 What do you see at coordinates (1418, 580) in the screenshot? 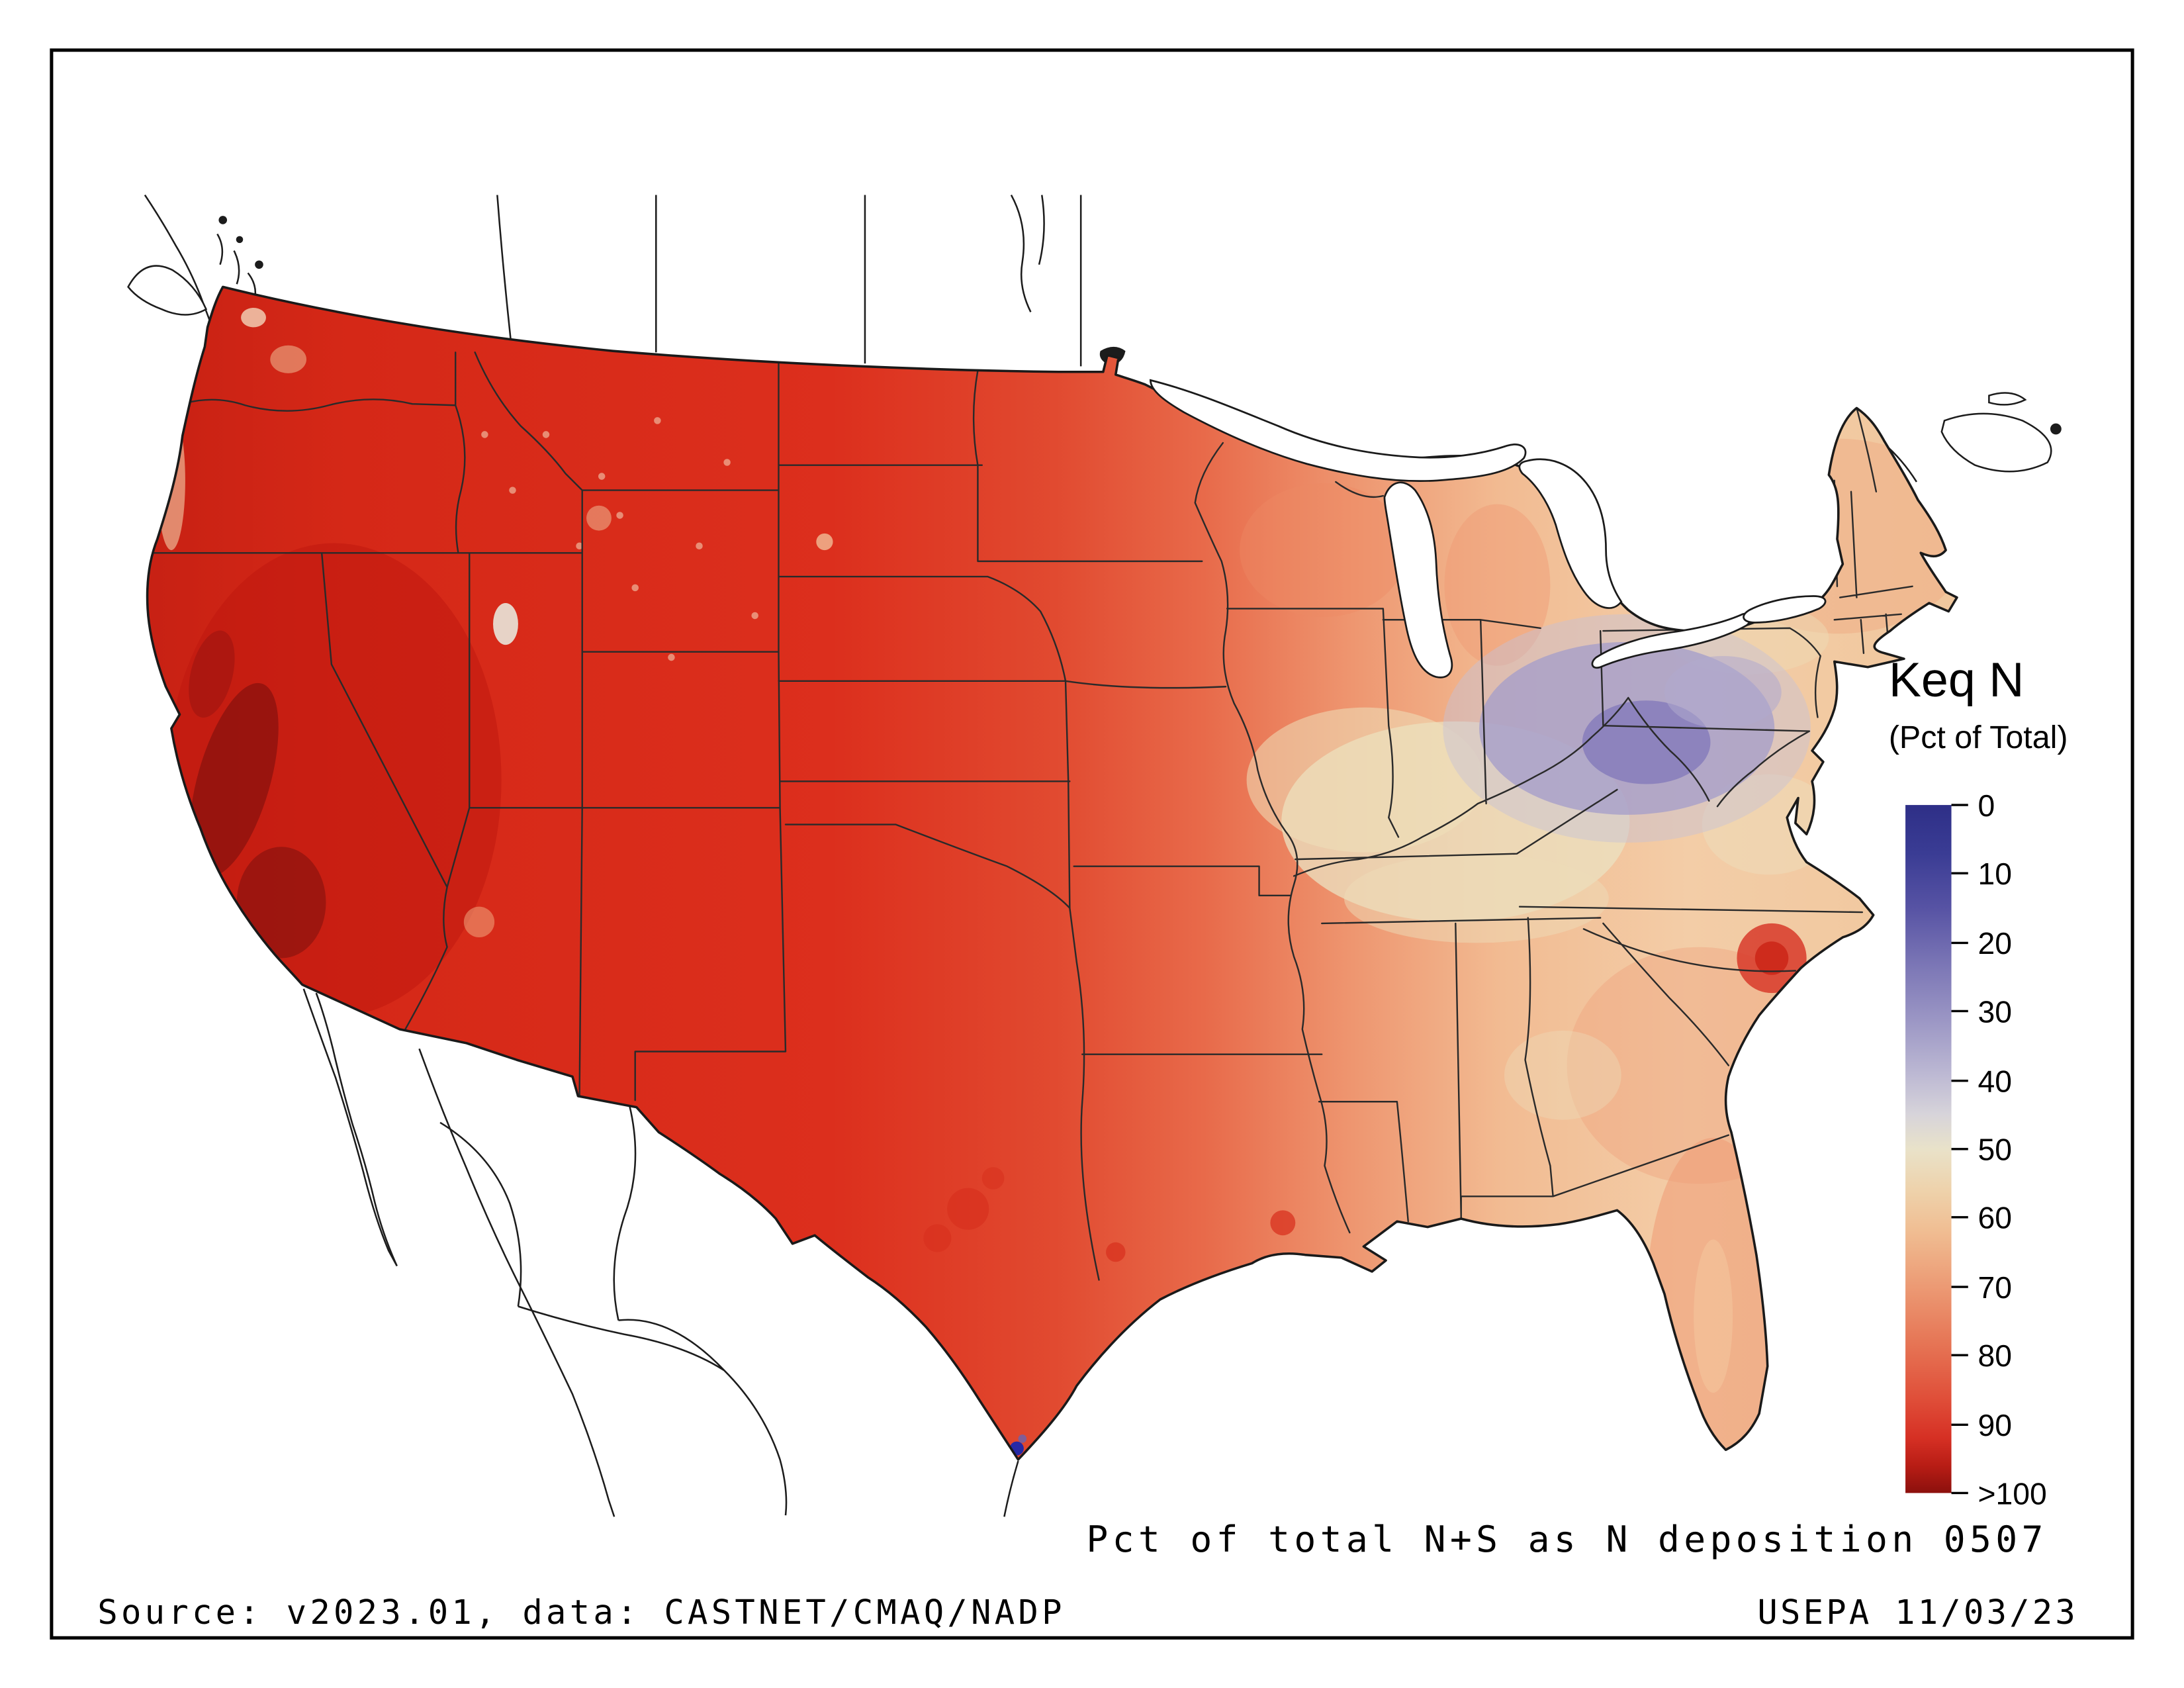
I see `lake-michigan` at bounding box center [1418, 580].